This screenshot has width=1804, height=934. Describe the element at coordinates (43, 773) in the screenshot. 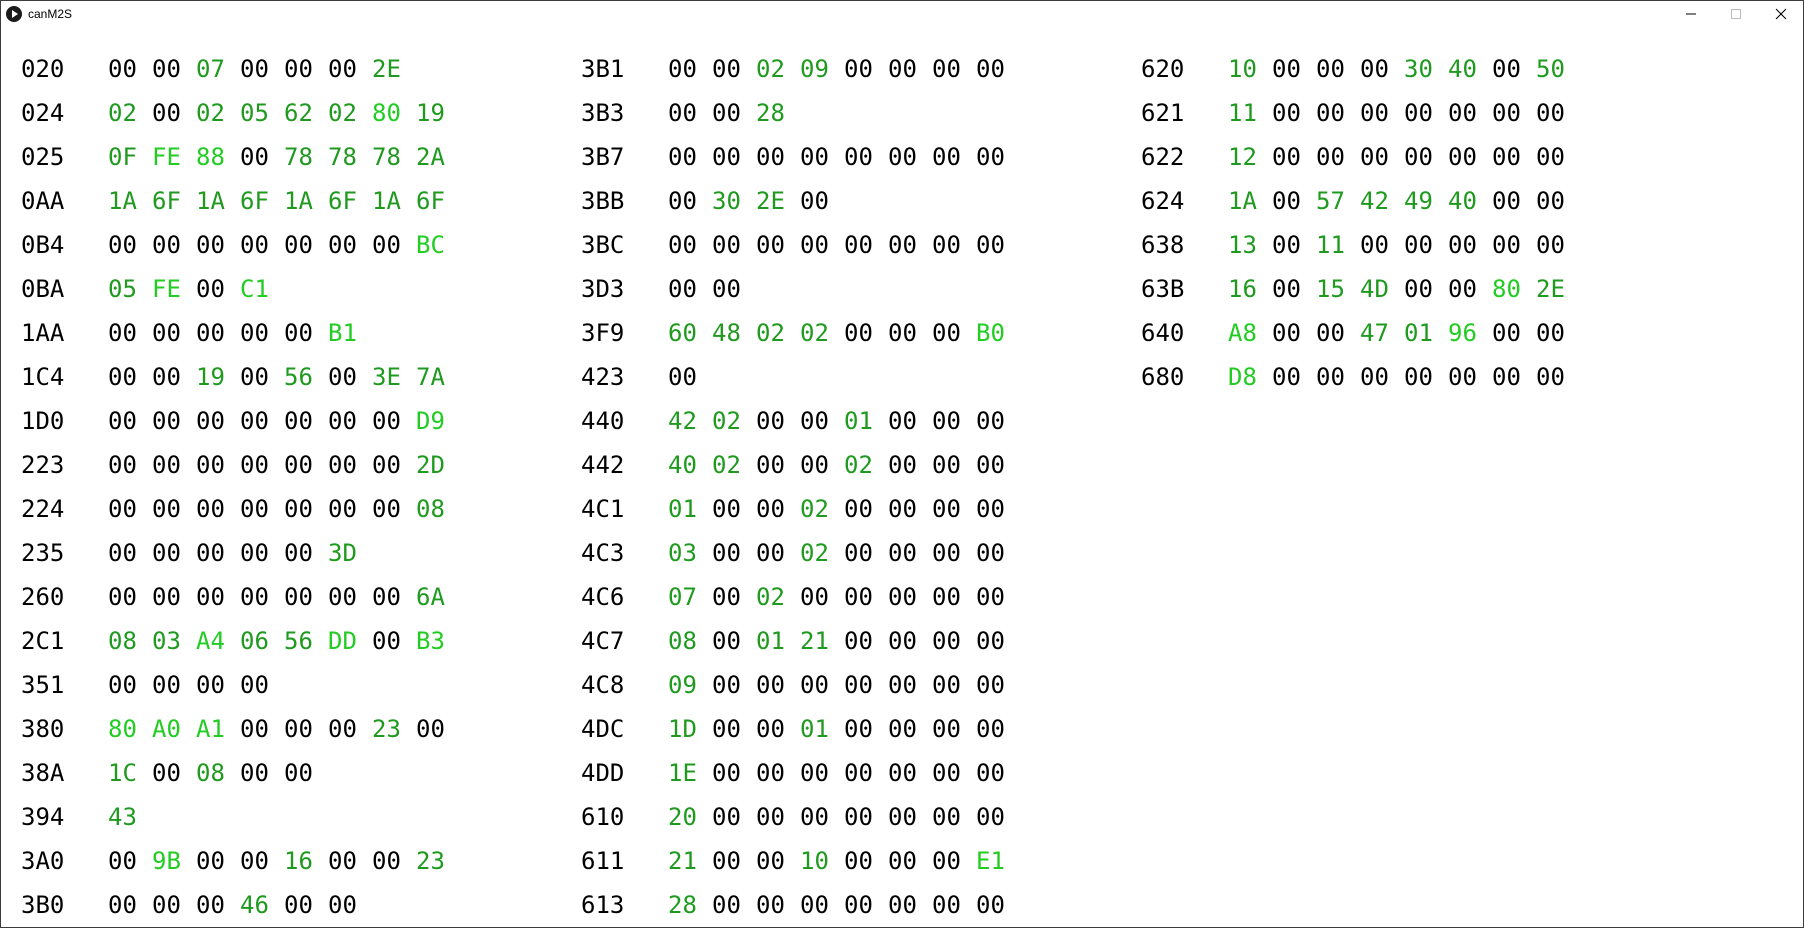

I see `message-id: 38A` at that location.